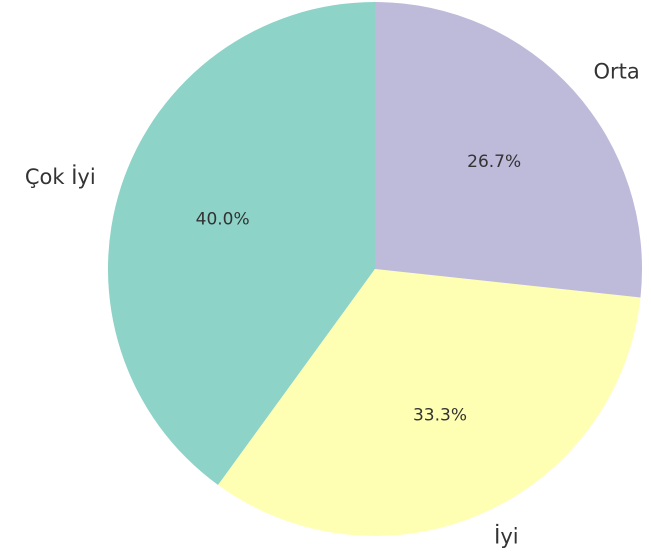 This screenshot has width=651, height=560. What do you see at coordinates (223, 219) in the screenshot?
I see `value-label: 40.0%` at bounding box center [223, 219].